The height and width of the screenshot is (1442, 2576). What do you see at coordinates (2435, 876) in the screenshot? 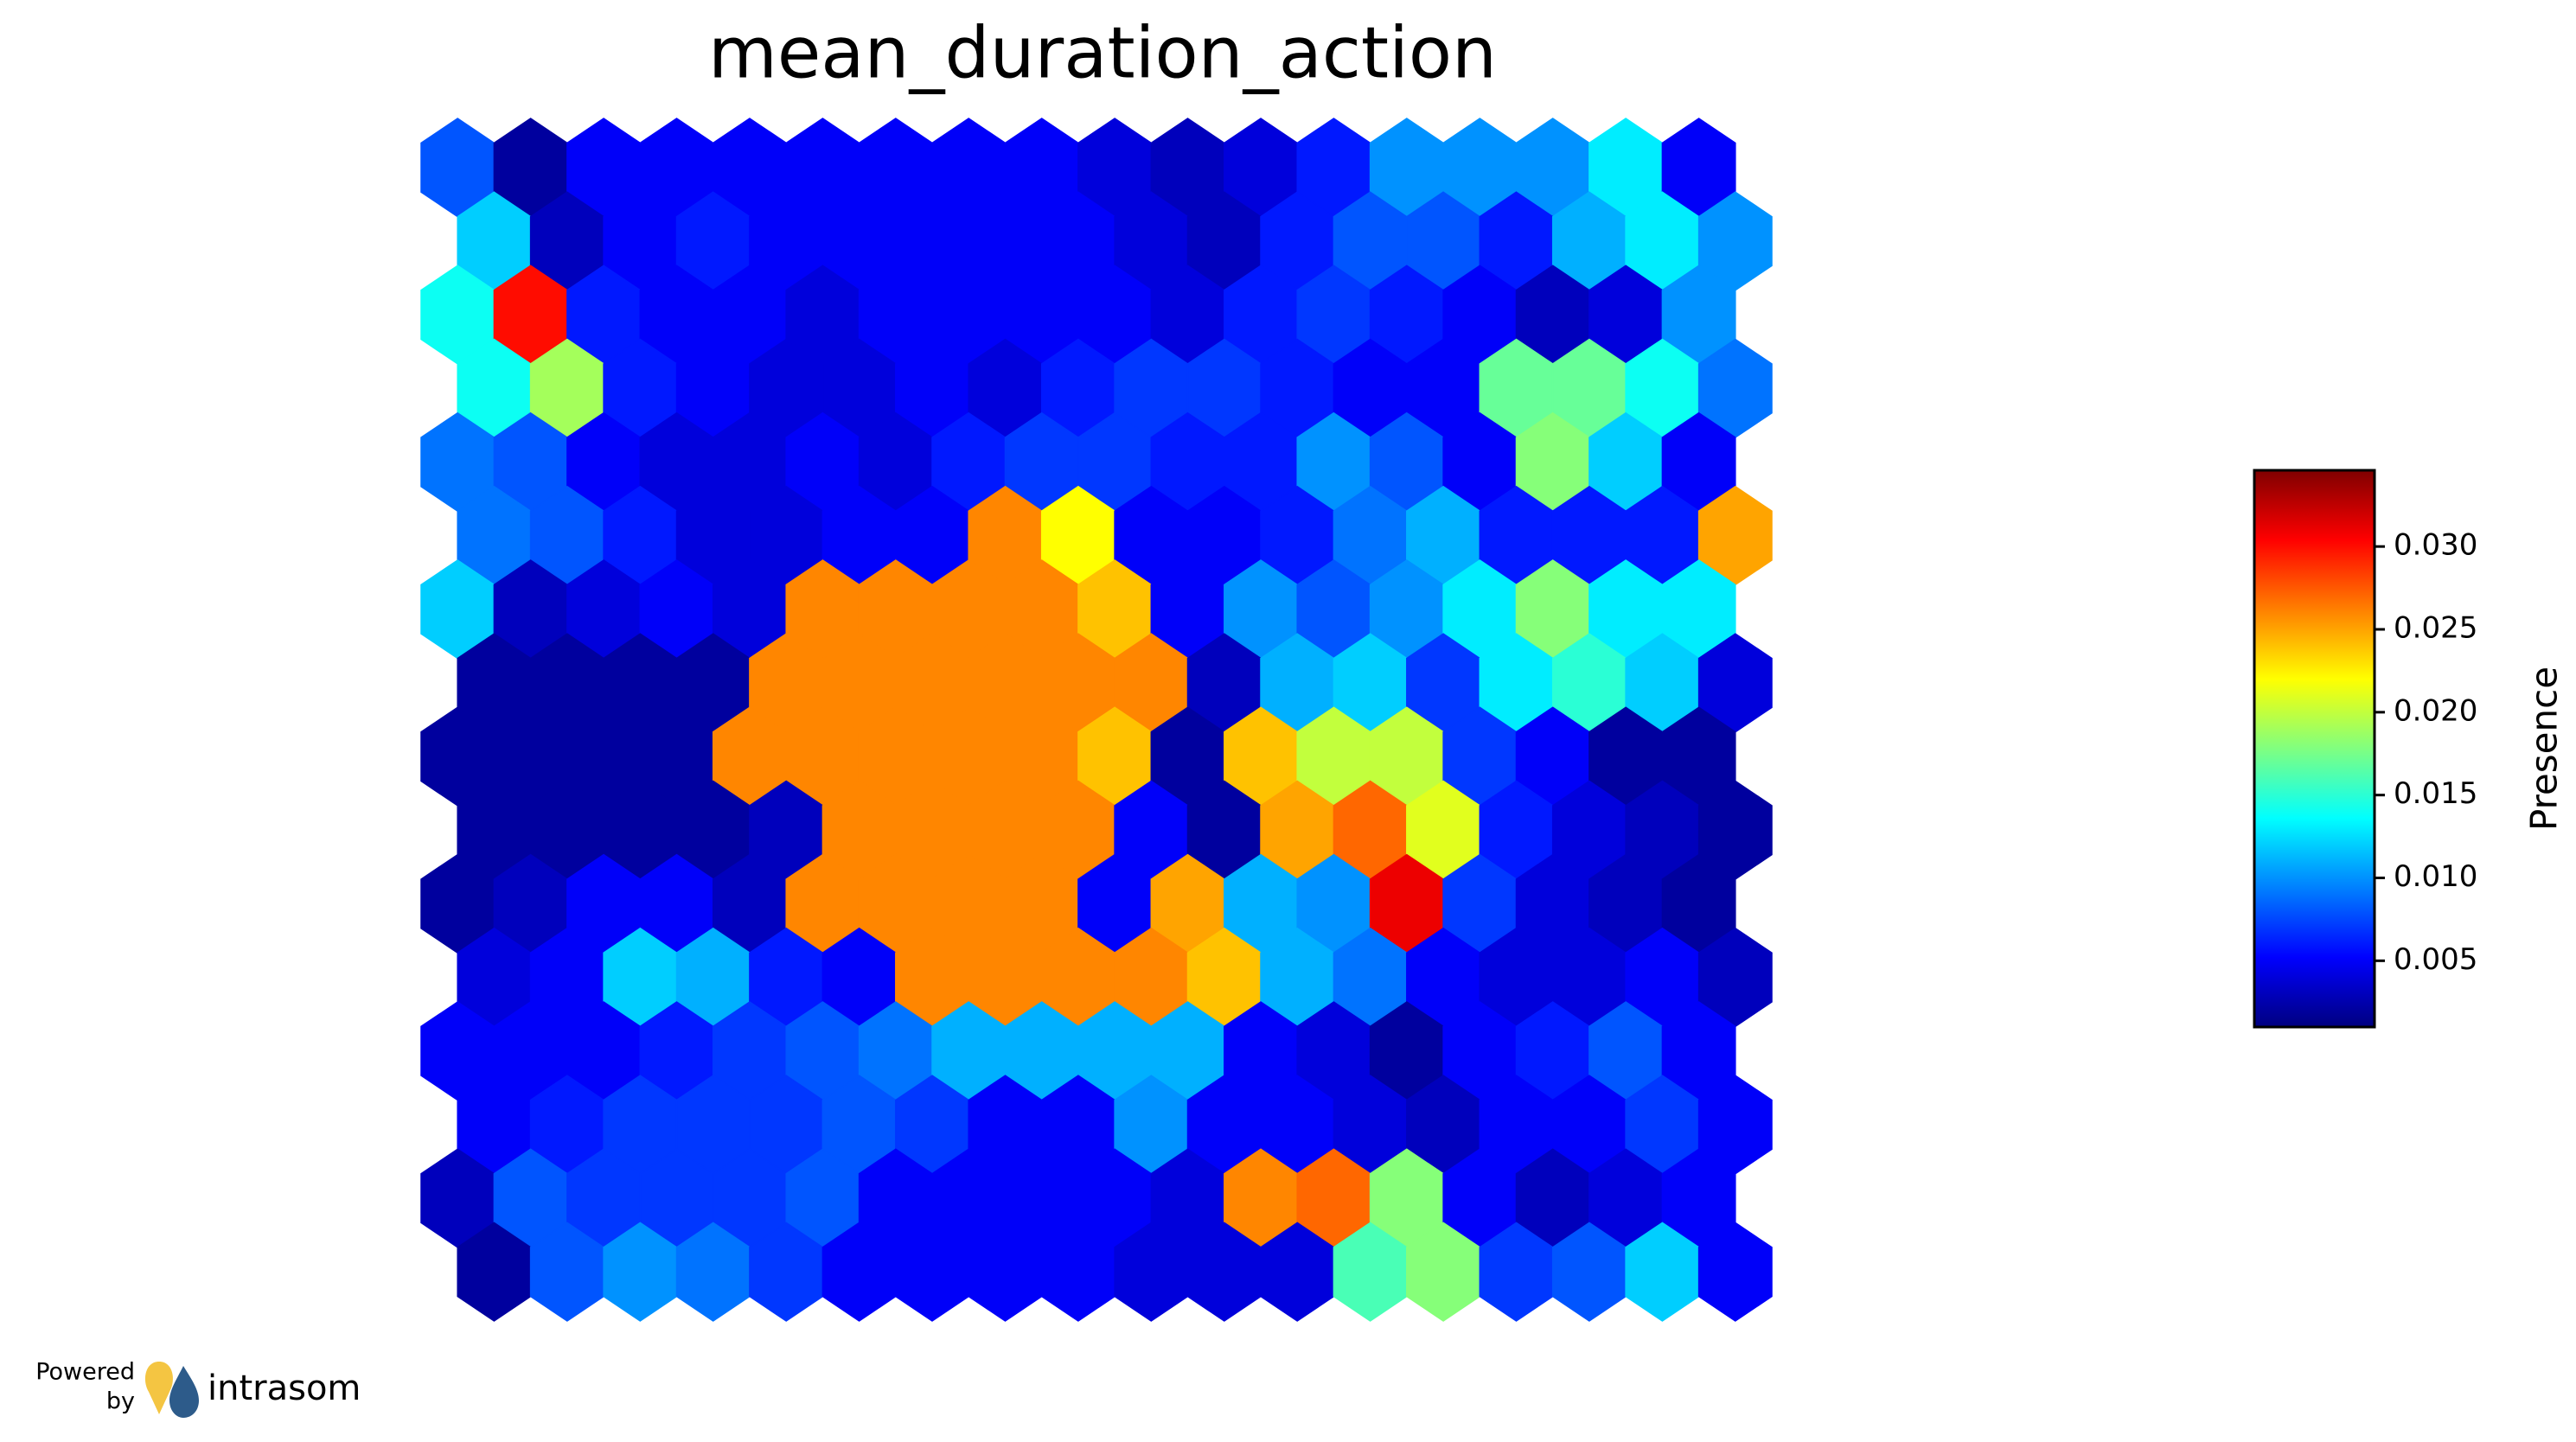
I see `colorbar-tick-label: 0.010` at bounding box center [2435, 876].